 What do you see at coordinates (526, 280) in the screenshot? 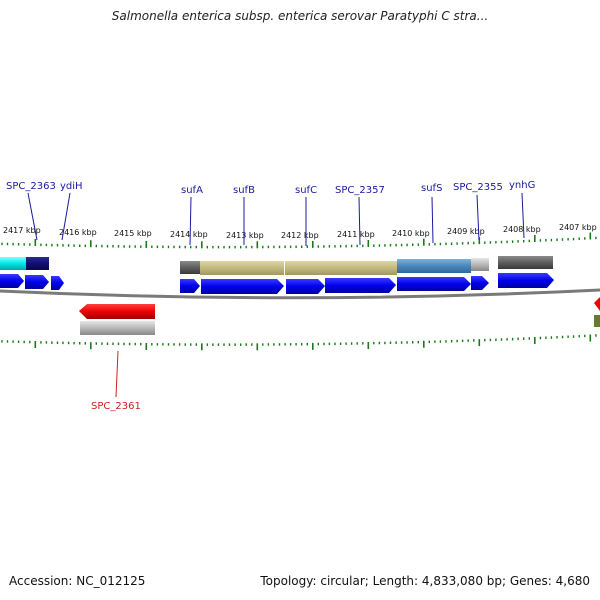
I see `cds-arrow-ynhG` at bounding box center [526, 280].